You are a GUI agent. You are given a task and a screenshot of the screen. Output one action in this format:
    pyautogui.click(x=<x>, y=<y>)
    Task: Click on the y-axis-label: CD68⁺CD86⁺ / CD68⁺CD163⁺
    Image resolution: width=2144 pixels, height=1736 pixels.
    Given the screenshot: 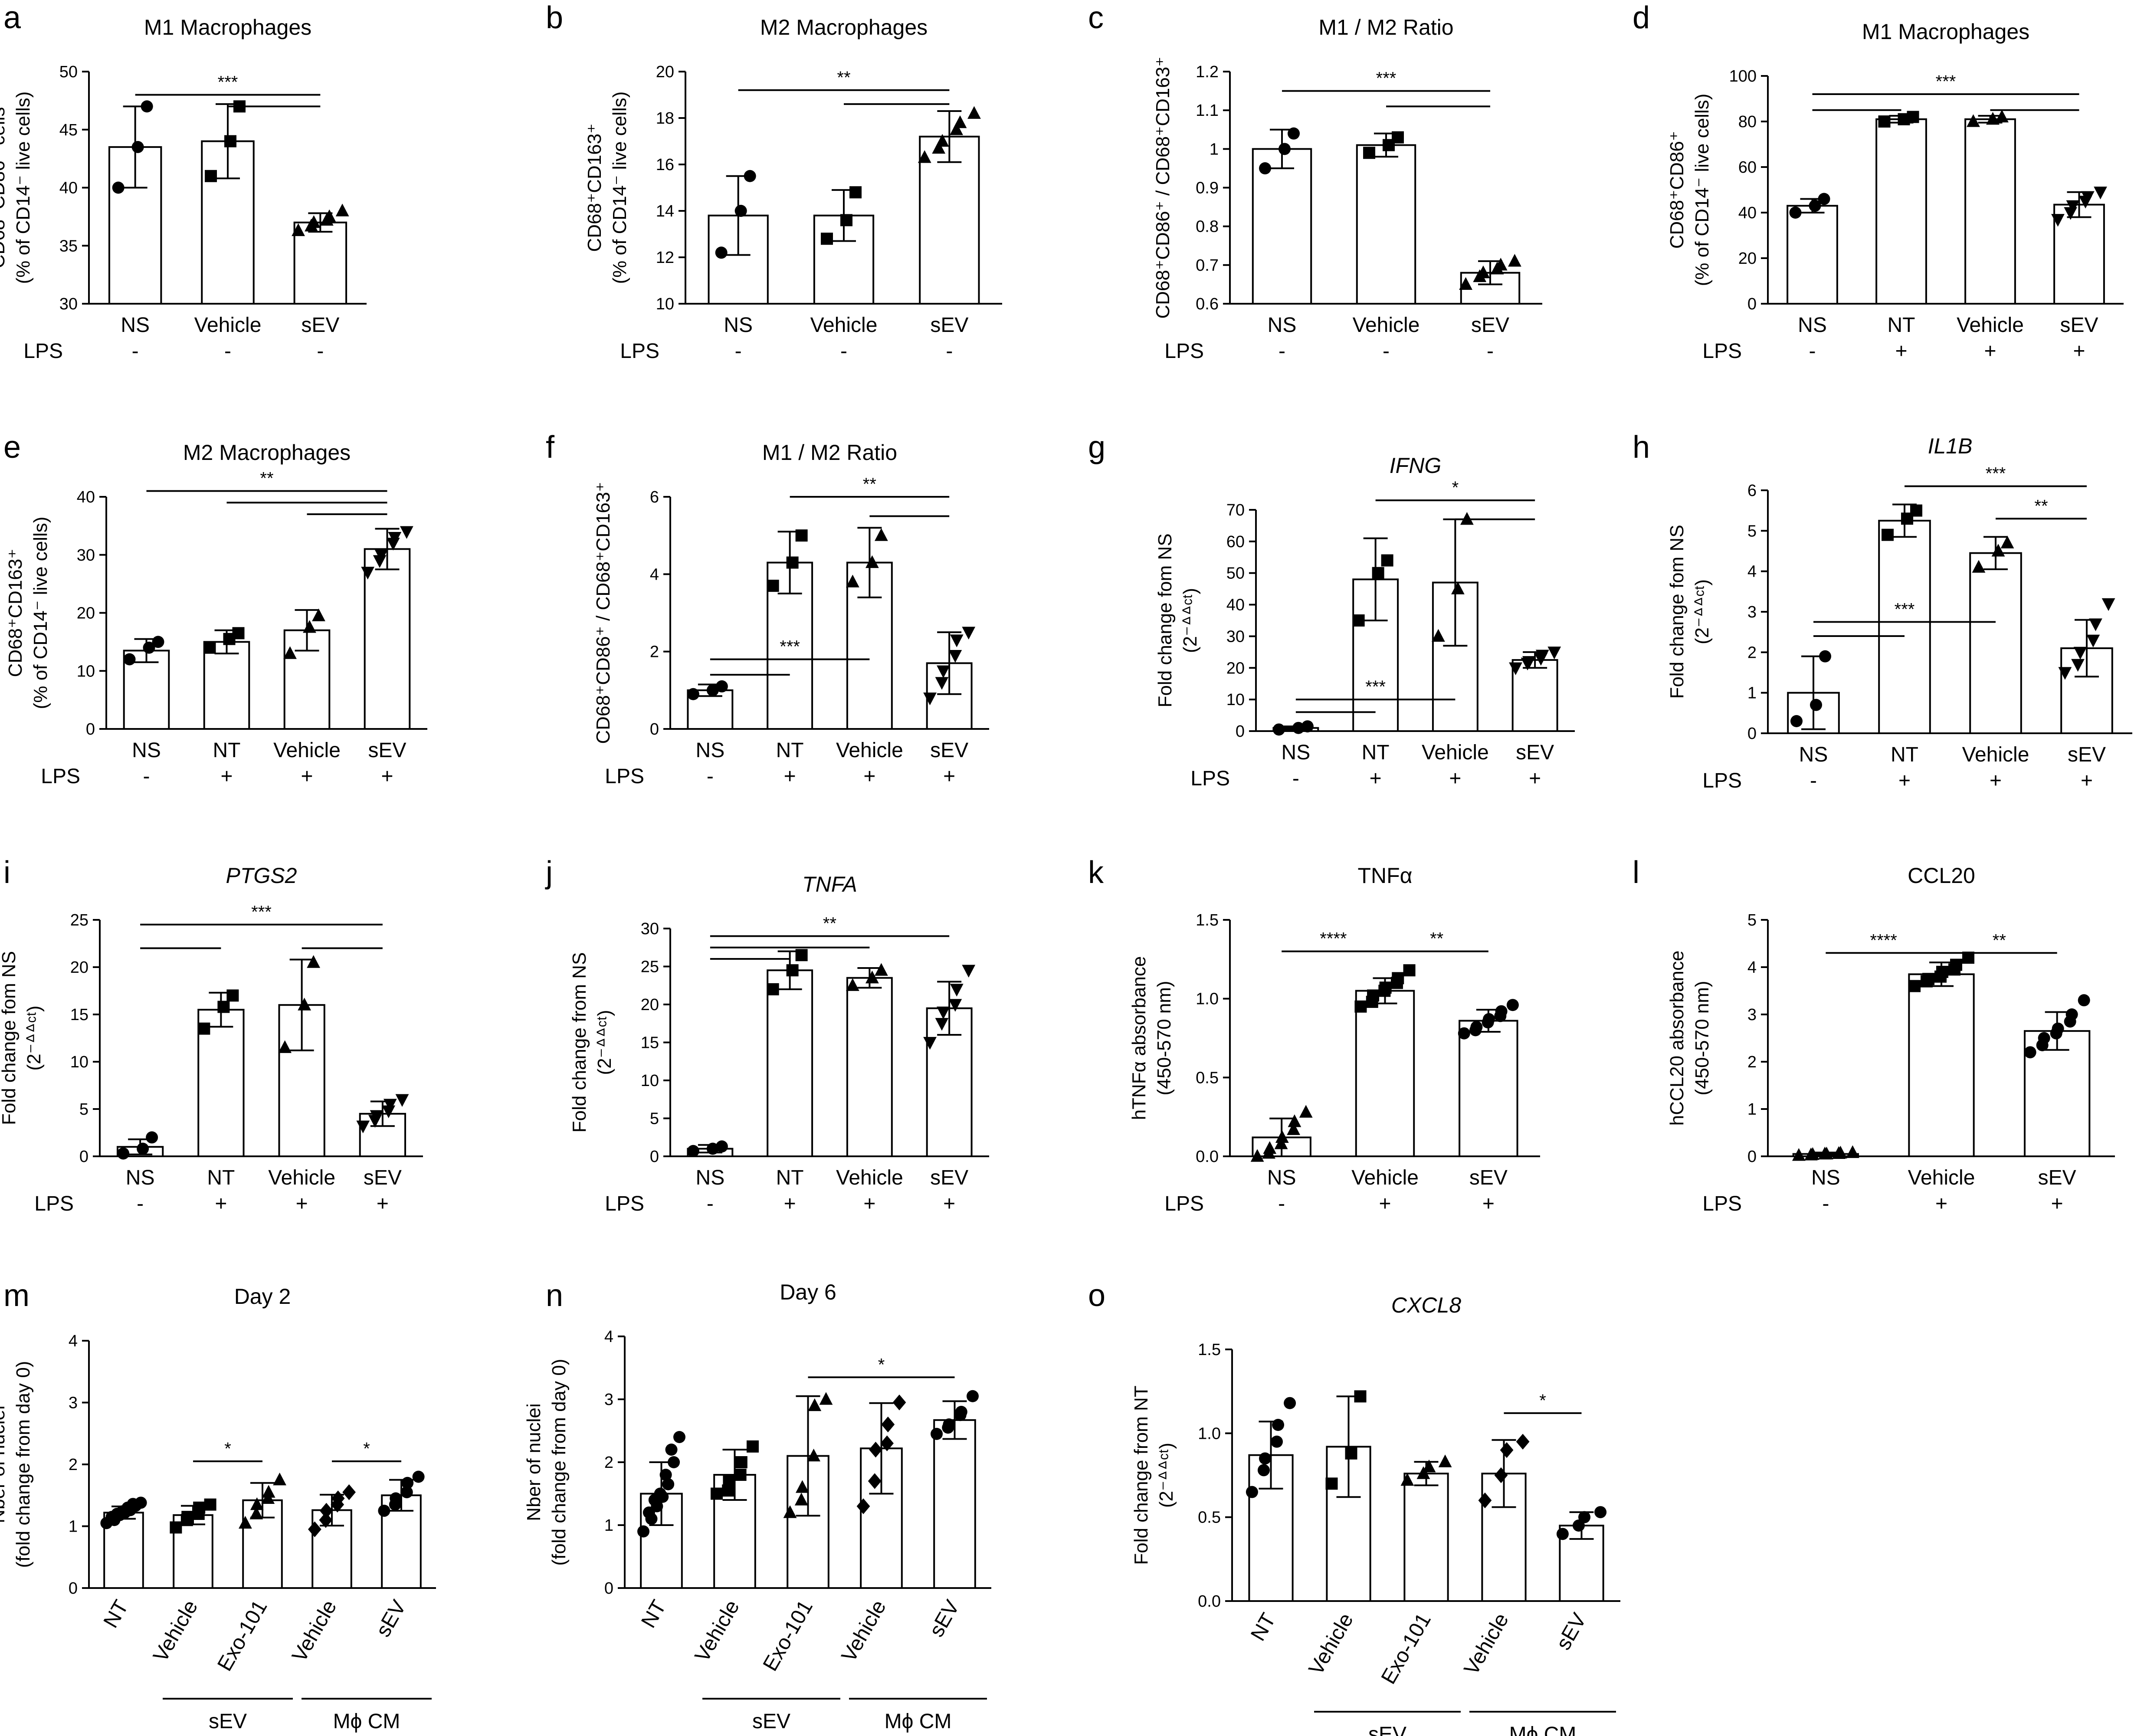 What is the action you would take?
    pyautogui.click(x=603, y=613)
    